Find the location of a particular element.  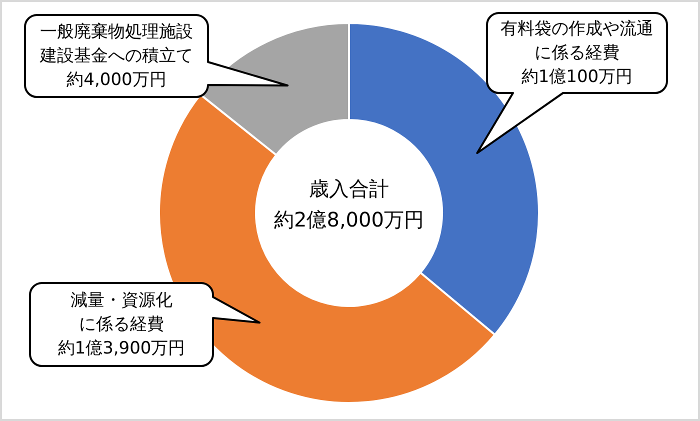

slice-label: 有料袋の作成や流通に係る経費 is located at coordinates (577, 41).